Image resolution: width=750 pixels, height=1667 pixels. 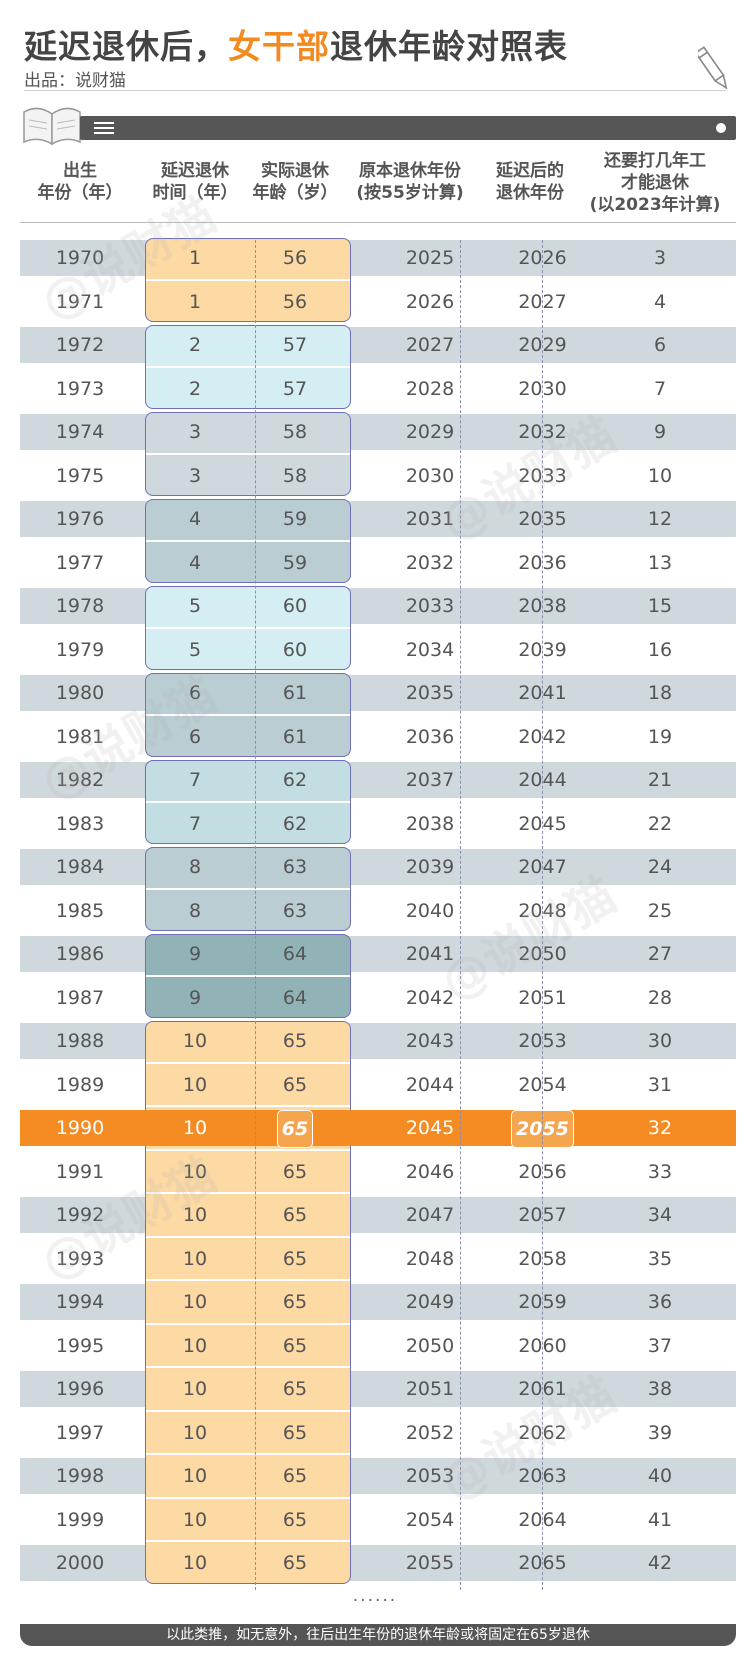 I want to click on header-delay-years: 延迟退休 时间（年）, so click(x=195, y=182).